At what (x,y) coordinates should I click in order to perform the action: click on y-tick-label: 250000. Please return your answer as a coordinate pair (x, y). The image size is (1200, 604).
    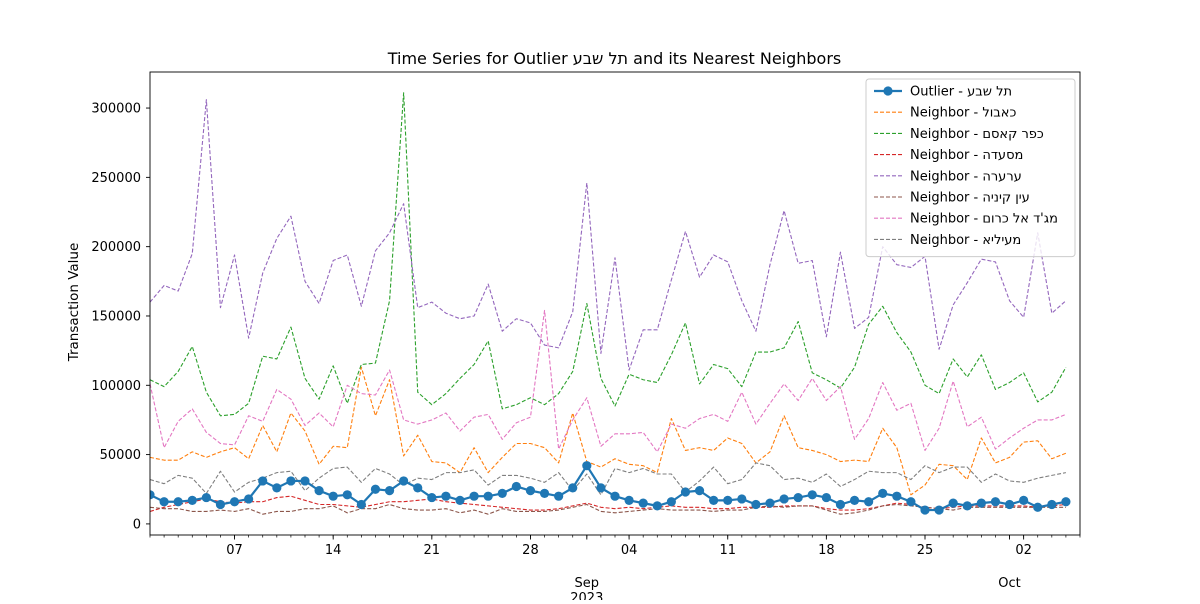
    Looking at the image, I should click on (116, 178).